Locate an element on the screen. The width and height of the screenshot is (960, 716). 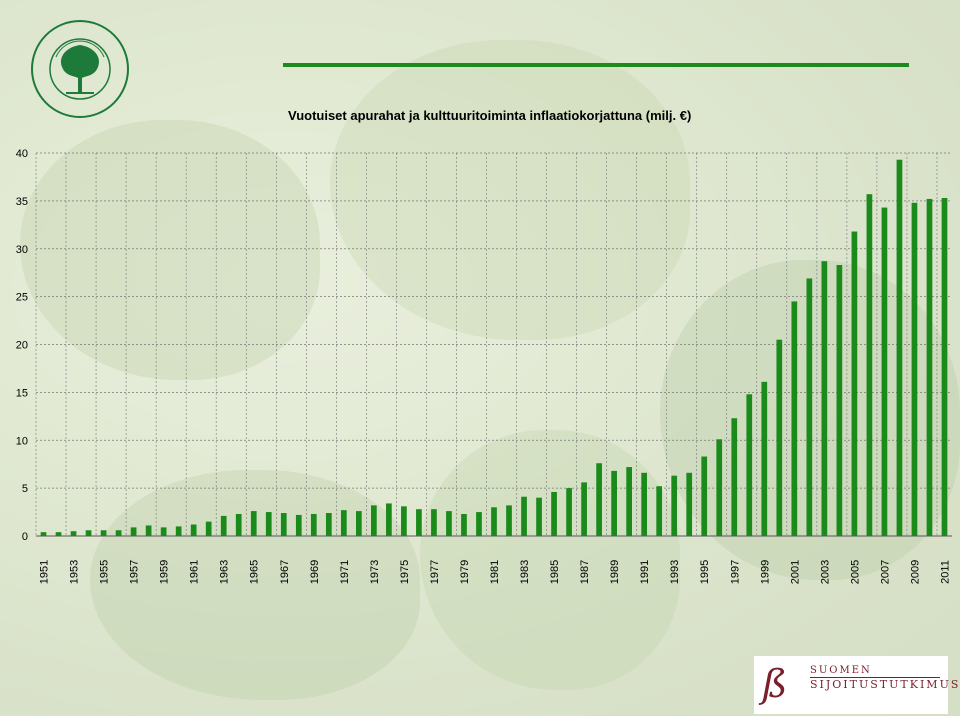
x-tick-label: 1963 is located at coordinates (225, 572).